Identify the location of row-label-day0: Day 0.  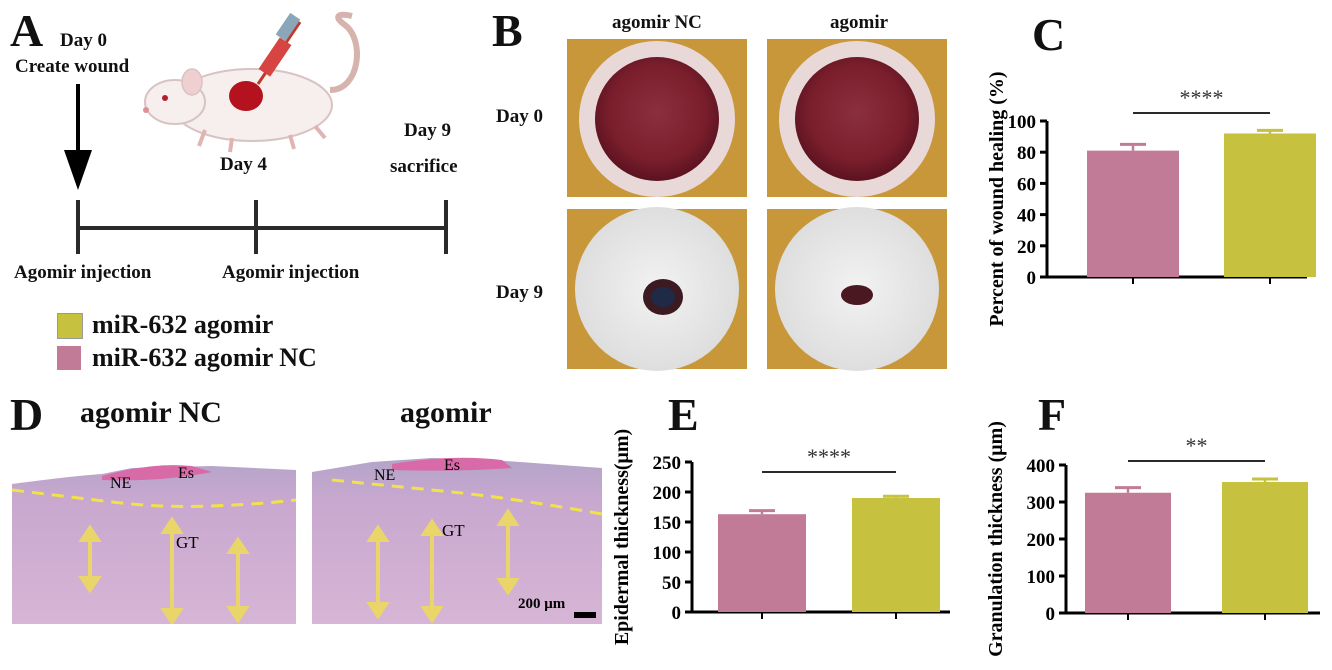
(519, 116).